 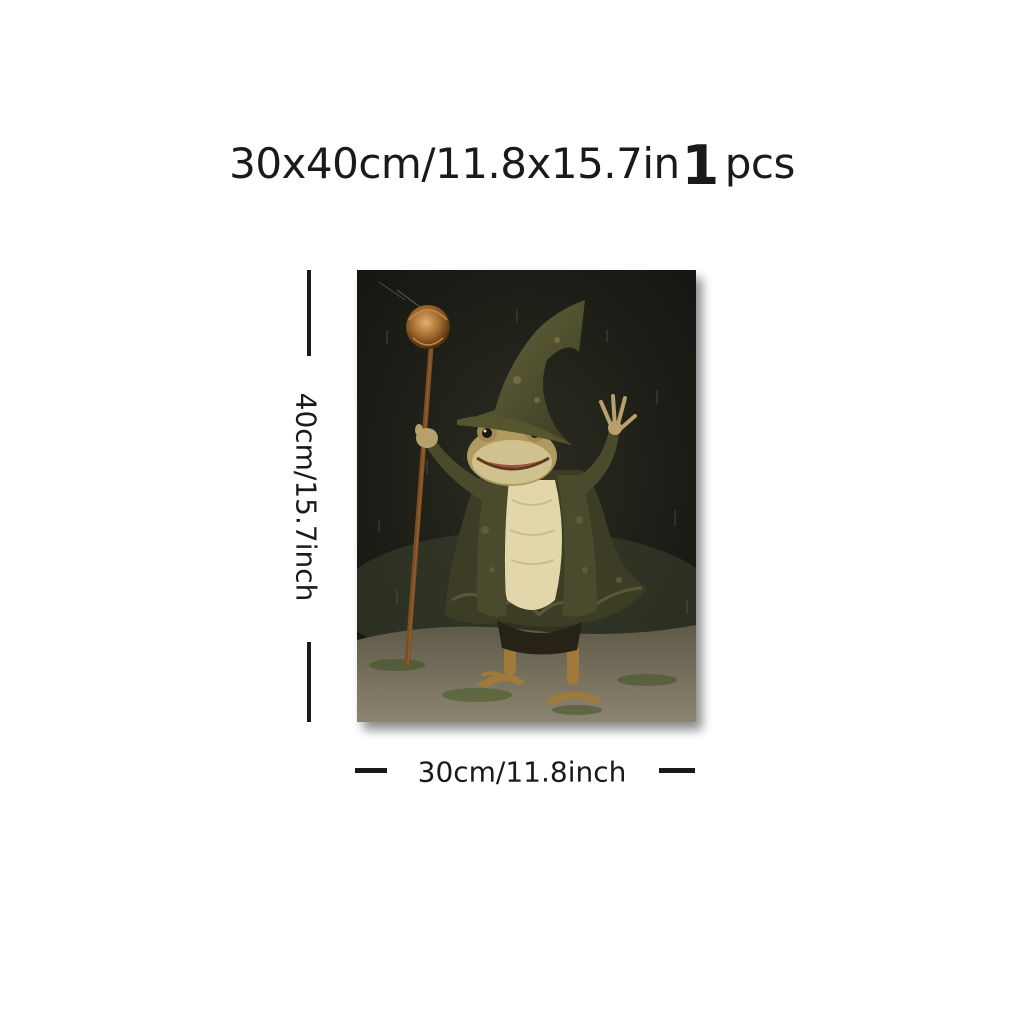 I want to click on size-title: 30x40cm/11.8x15.7in1 pcs, so click(x=512, y=165).